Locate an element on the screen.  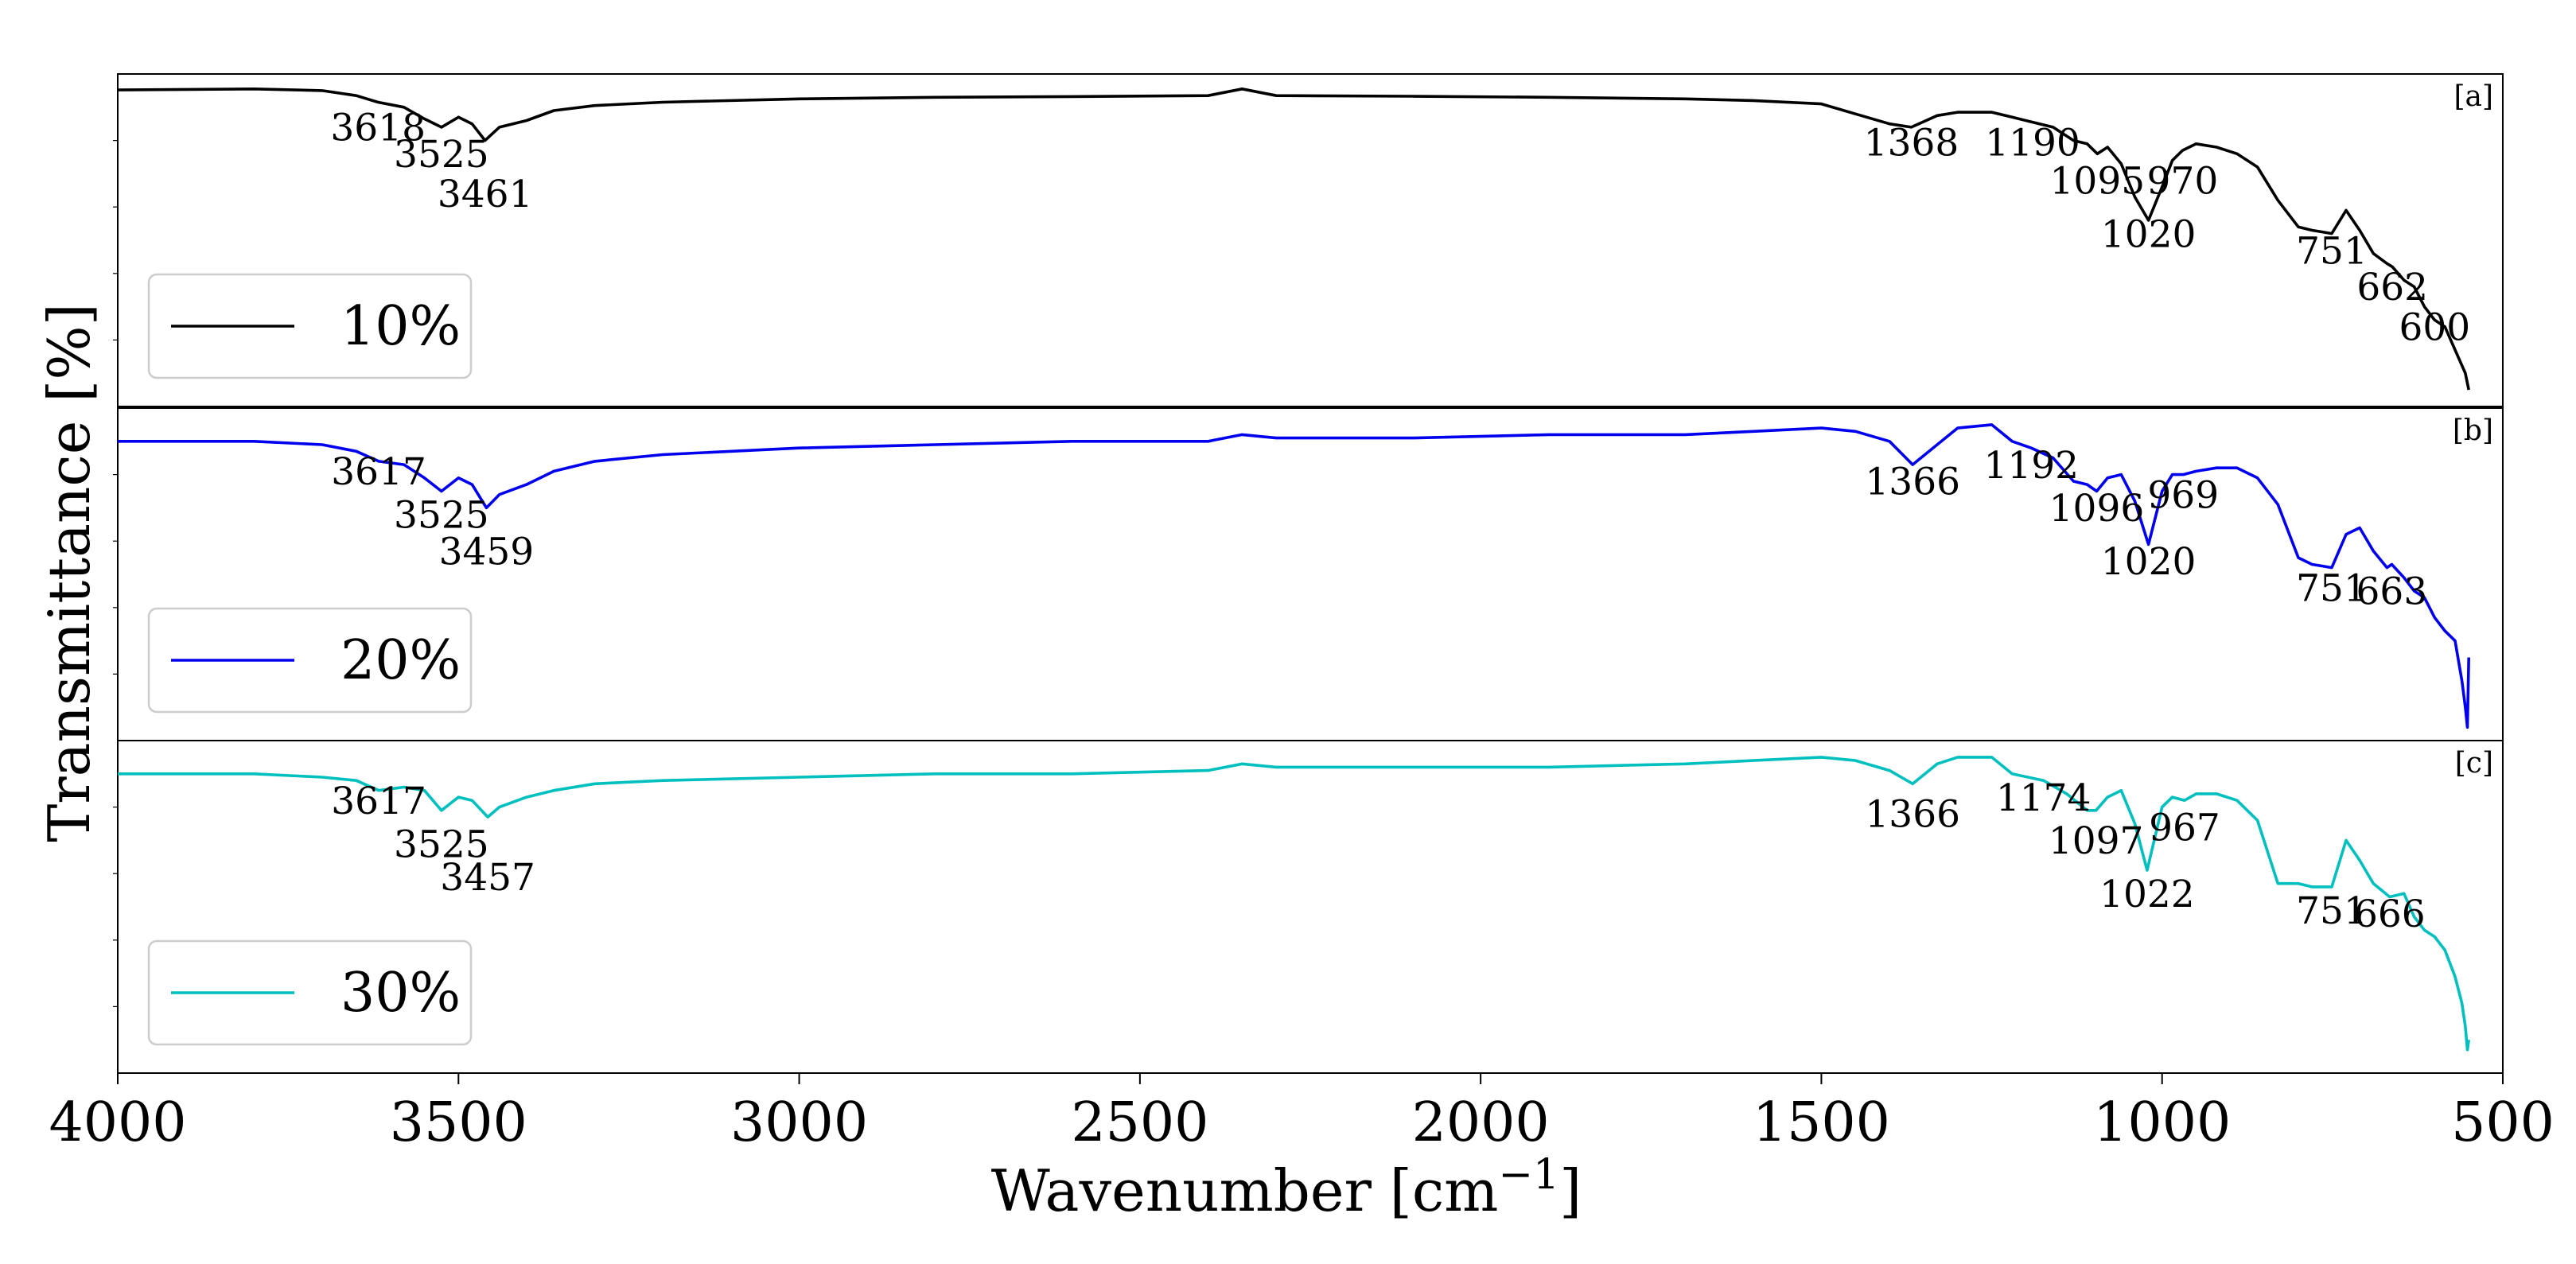
legend: 20% is located at coordinates (310, 660).